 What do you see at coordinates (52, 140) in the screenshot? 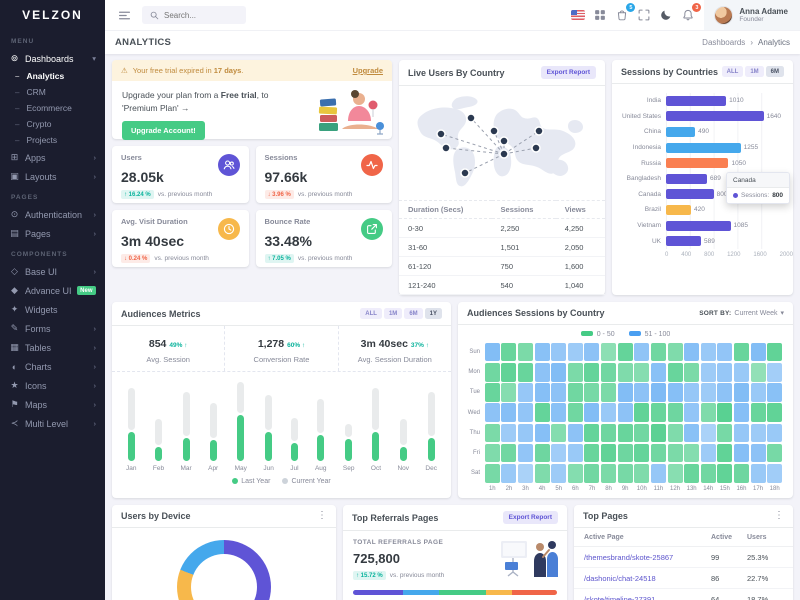
I see `sidebar-subitem-projects: Projects` at bounding box center [52, 140].